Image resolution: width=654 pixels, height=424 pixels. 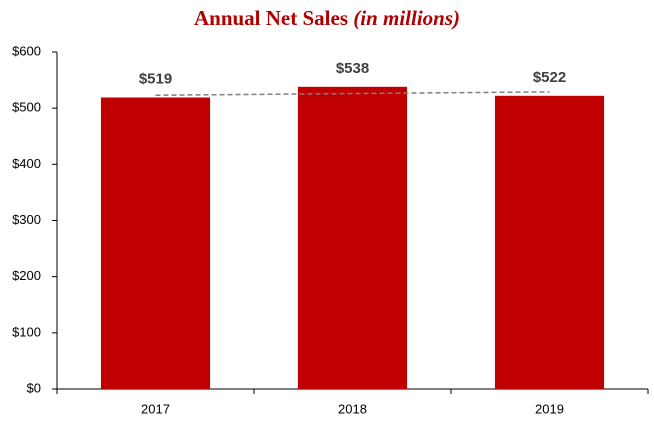 What do you see at coordinates (155, 408) in the screenshot?
I see `x-tick-label: 2017` at bounding box center [155, 408].